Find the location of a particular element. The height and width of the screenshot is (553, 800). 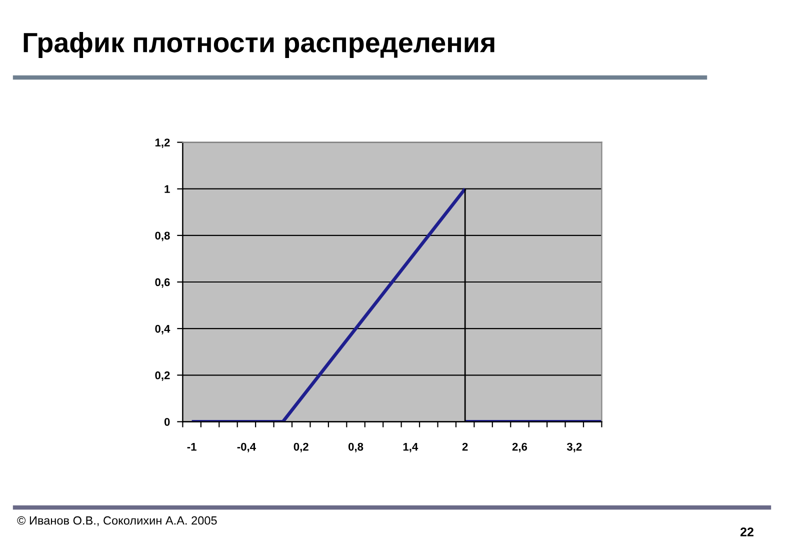

x-tick-label: -0,4 is located at coordinates (246, 447).